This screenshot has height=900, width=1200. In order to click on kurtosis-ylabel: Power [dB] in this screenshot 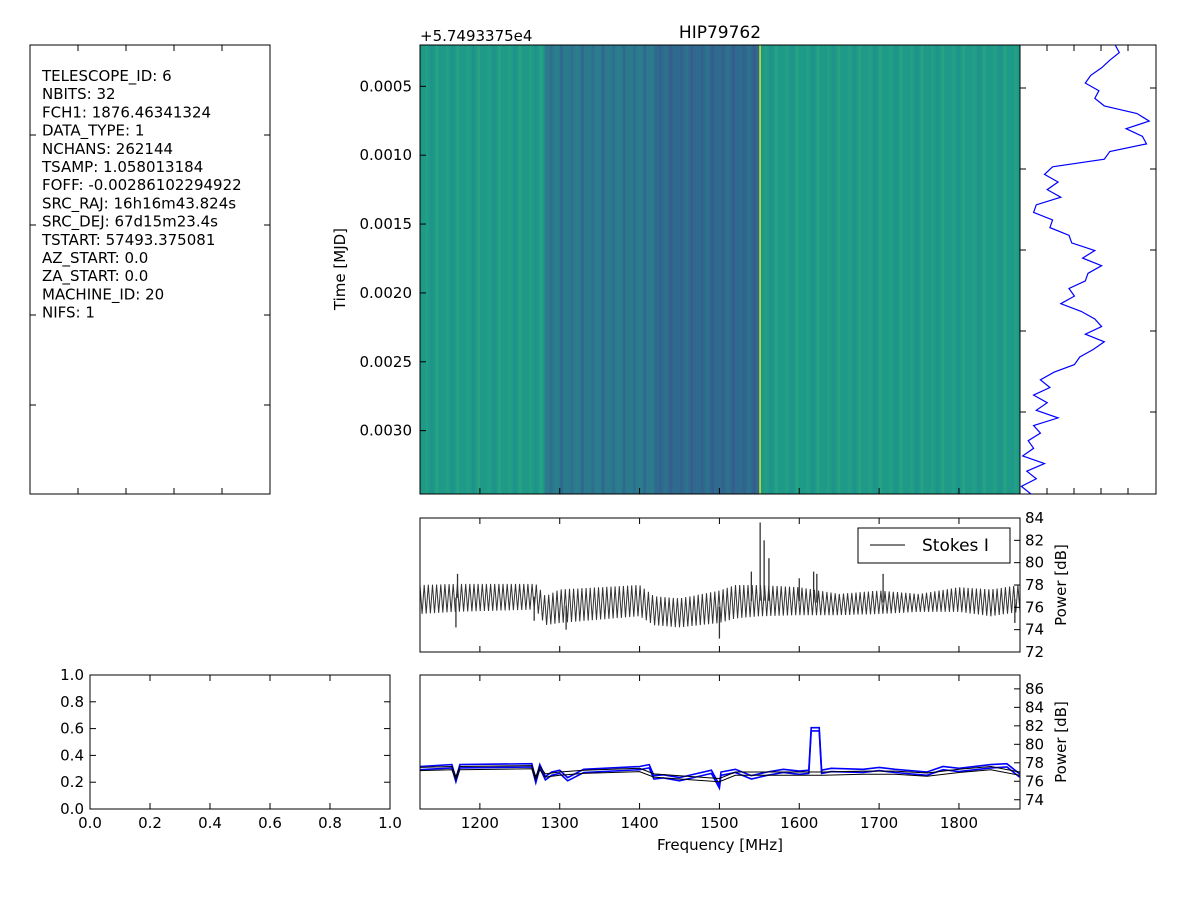, I will do `click(1061, 742)`.